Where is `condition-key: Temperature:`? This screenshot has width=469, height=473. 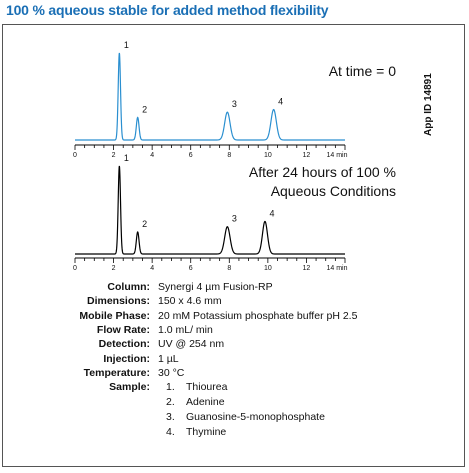 condition-key: Temperature: is located at coordinates (116, 372).